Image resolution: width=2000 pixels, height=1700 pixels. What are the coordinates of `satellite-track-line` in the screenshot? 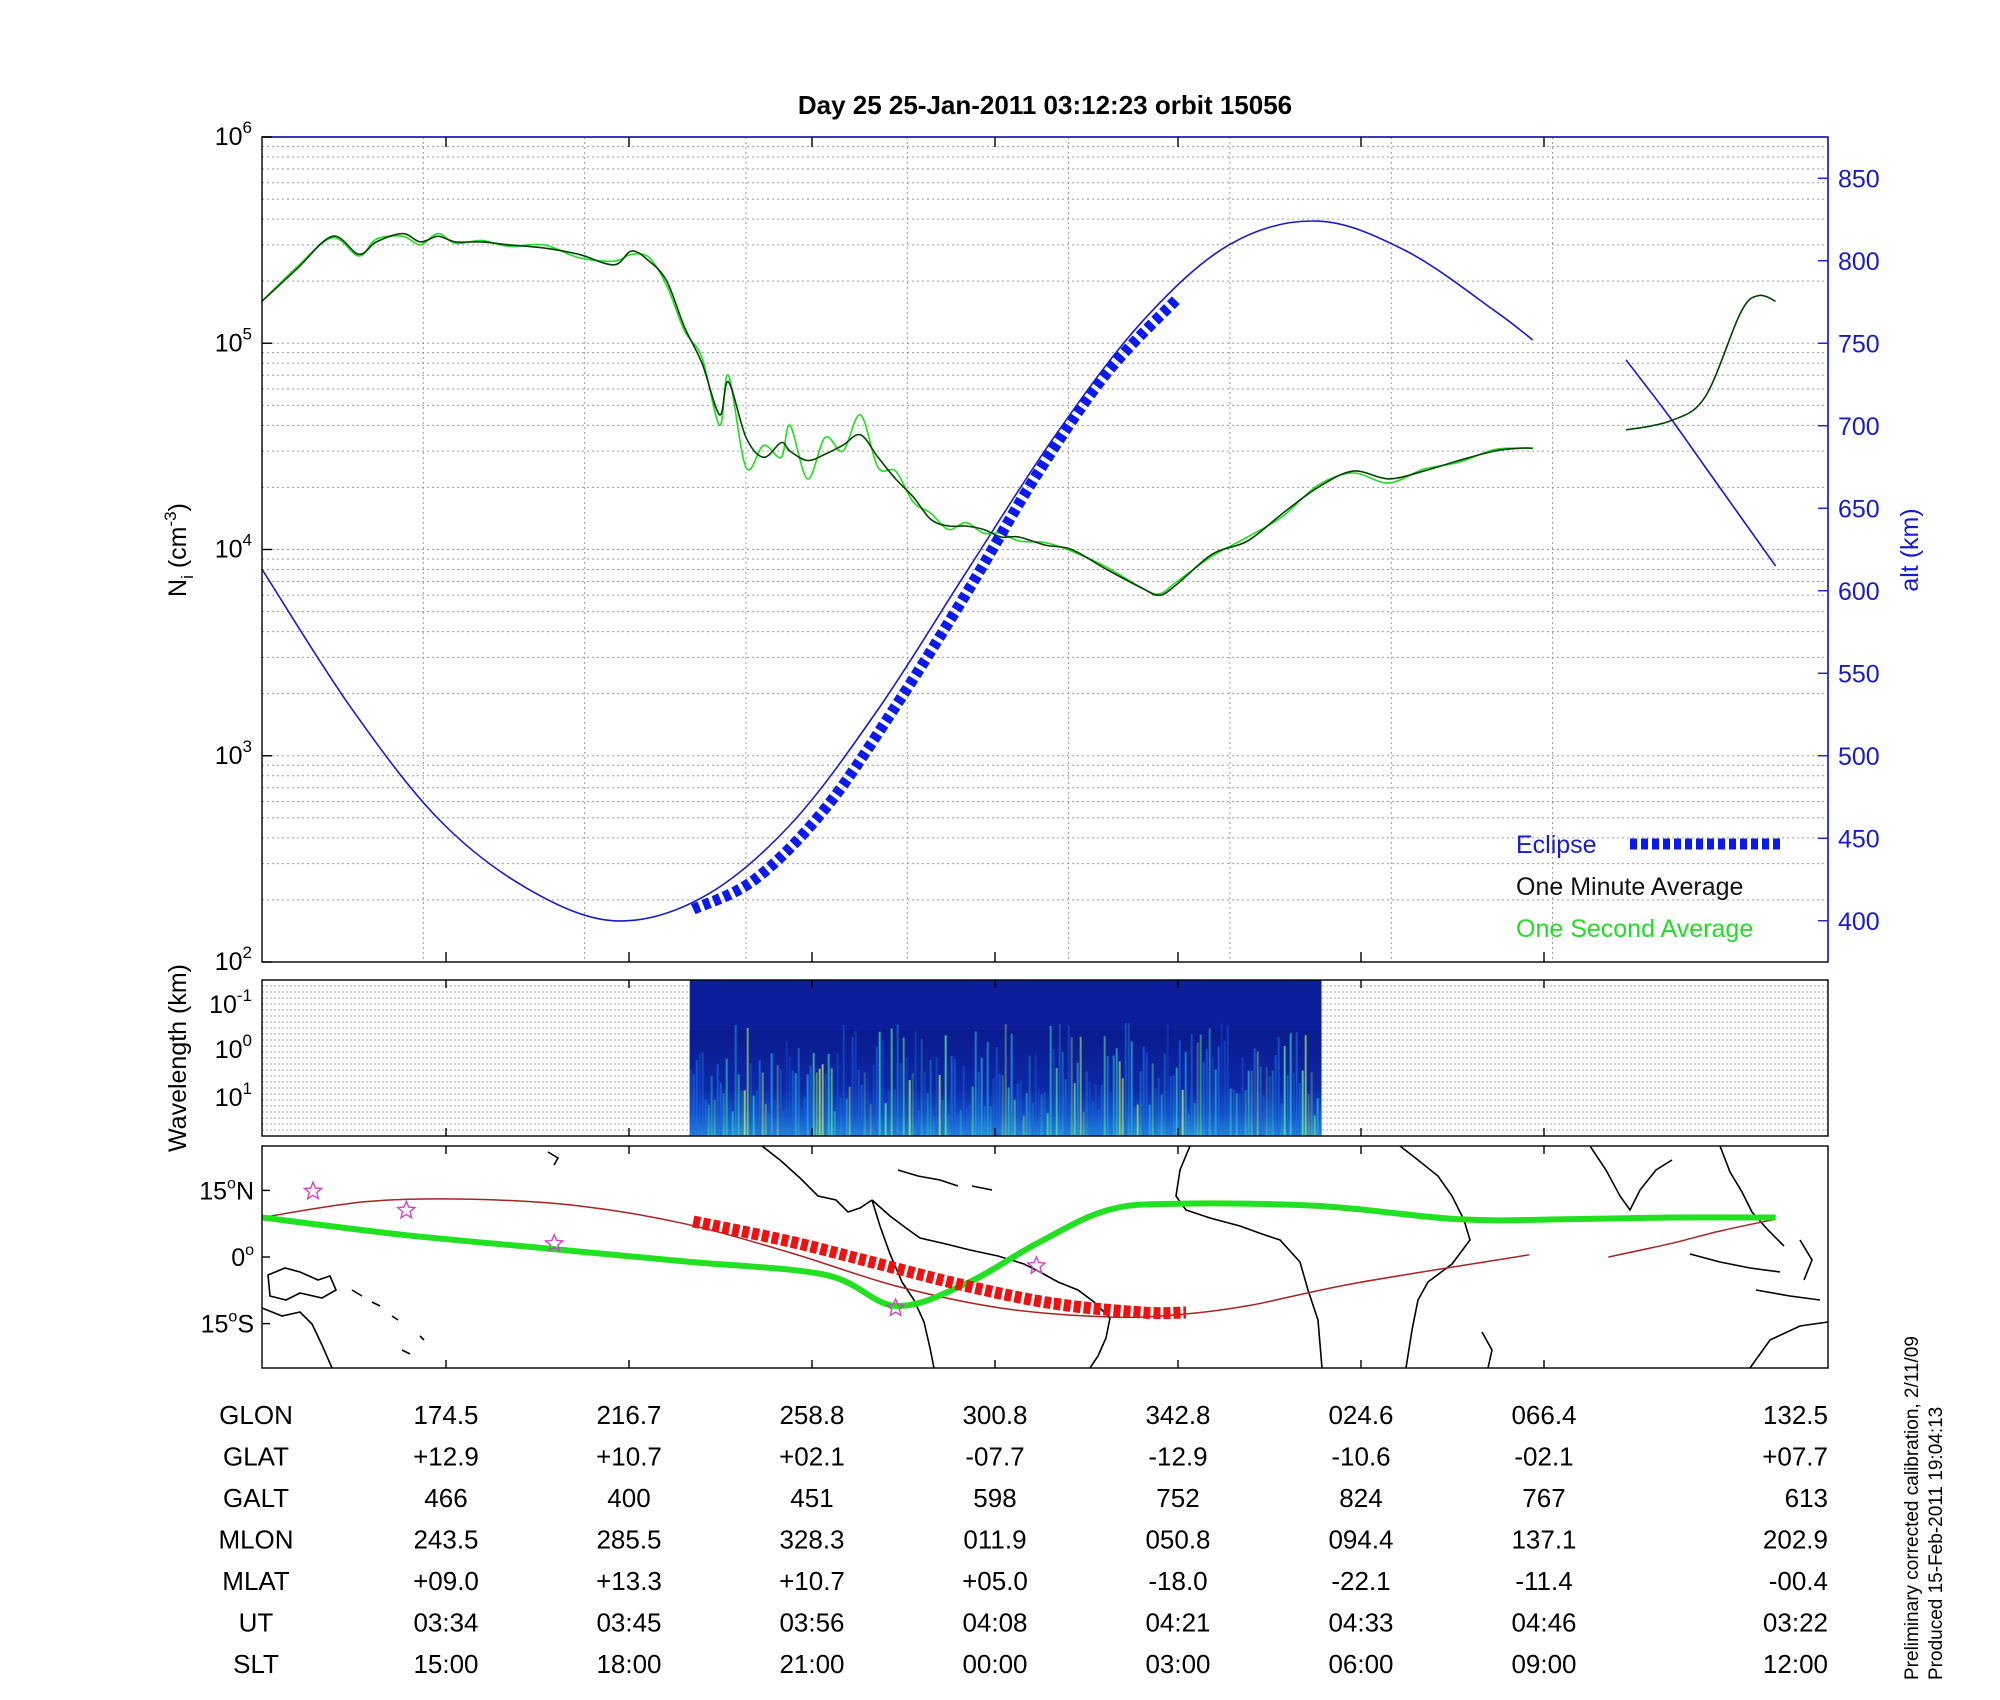 It's located at (896, 1258).